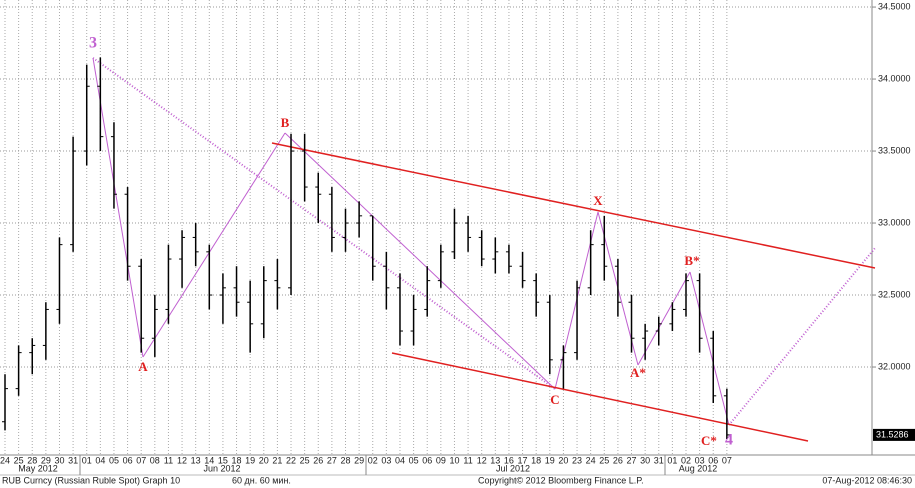  What do you see at coordinates (285, 122) in the screenshot?
I see `wave-label: B` at bounding box center [285, 122].